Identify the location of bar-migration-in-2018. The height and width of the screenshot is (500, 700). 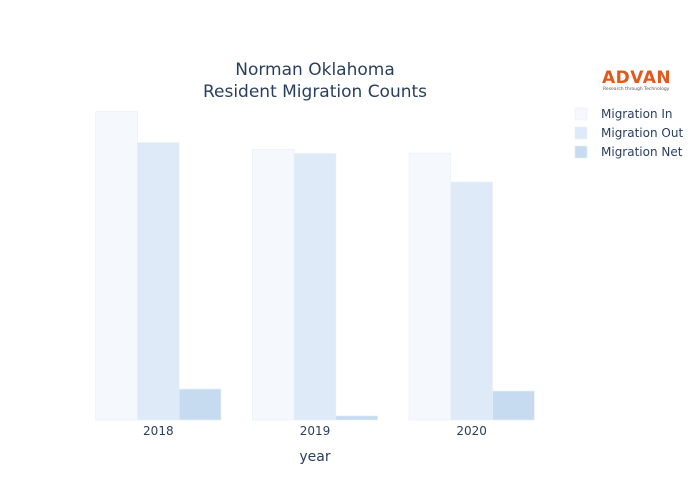
(116, 266).